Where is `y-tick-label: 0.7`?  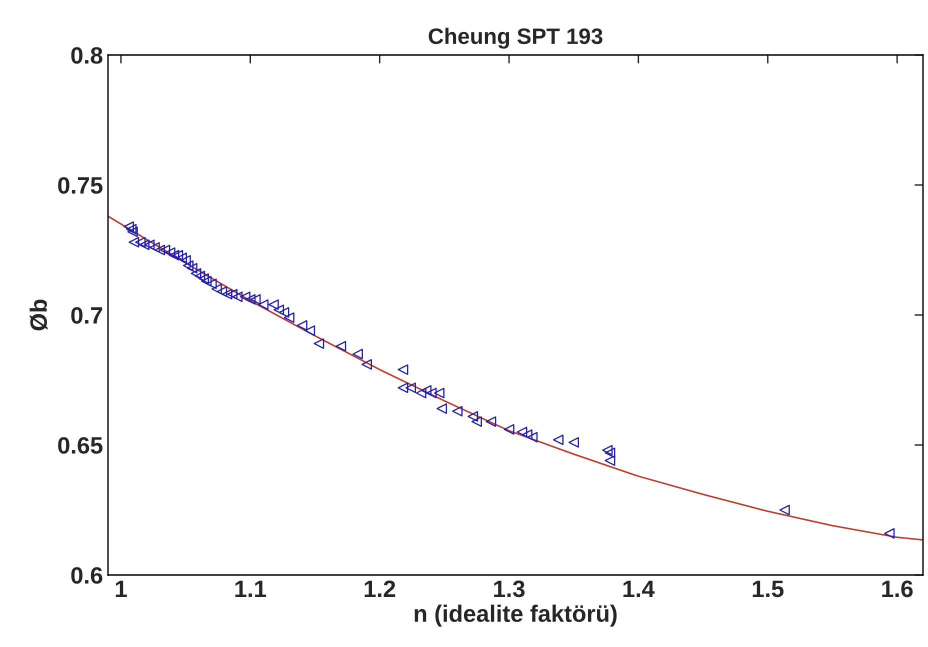
y-tick-label: 0.7 is located at coordinates (86, 315).